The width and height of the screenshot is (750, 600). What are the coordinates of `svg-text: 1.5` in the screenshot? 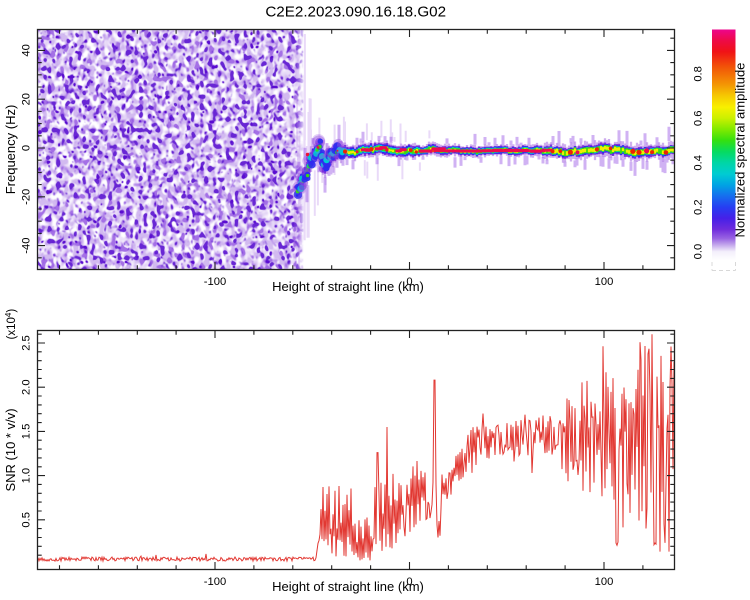 It's located at (27, 432).